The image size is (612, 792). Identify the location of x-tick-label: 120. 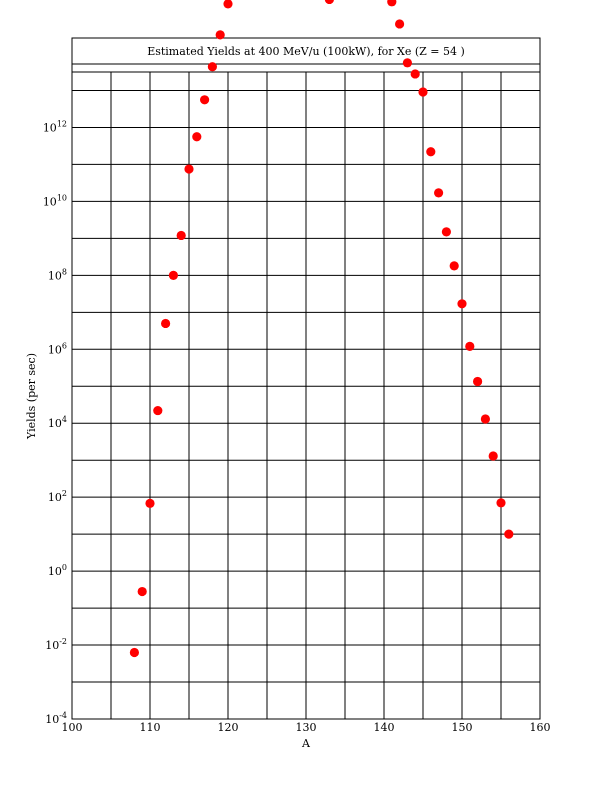
(228, 727).